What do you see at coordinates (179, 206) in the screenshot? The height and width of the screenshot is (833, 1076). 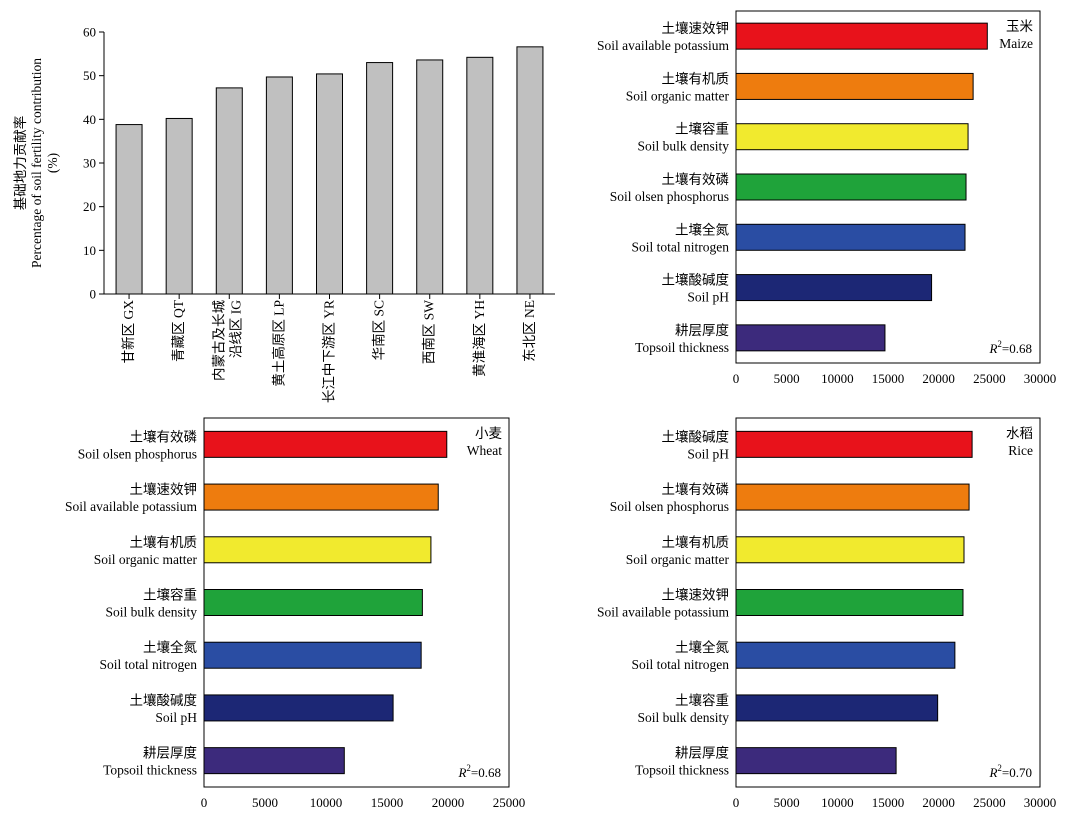 I see `bar-qt` at bounding box center [179, 206].